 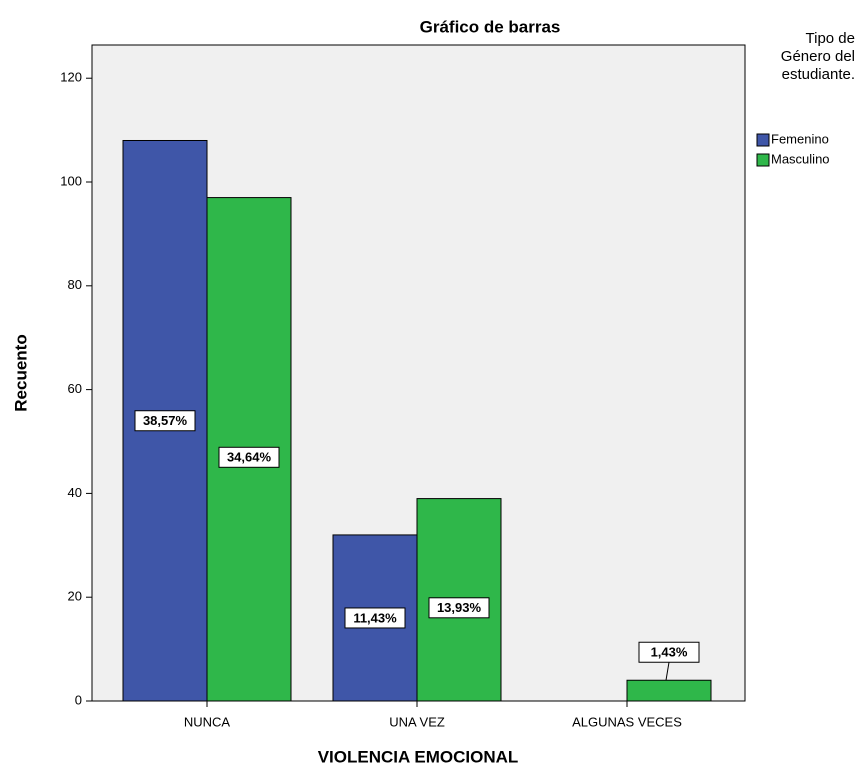 What do you see at coordinates (669, 690) in the screenshot?
I see `bar` at bounding box center [669, 690].